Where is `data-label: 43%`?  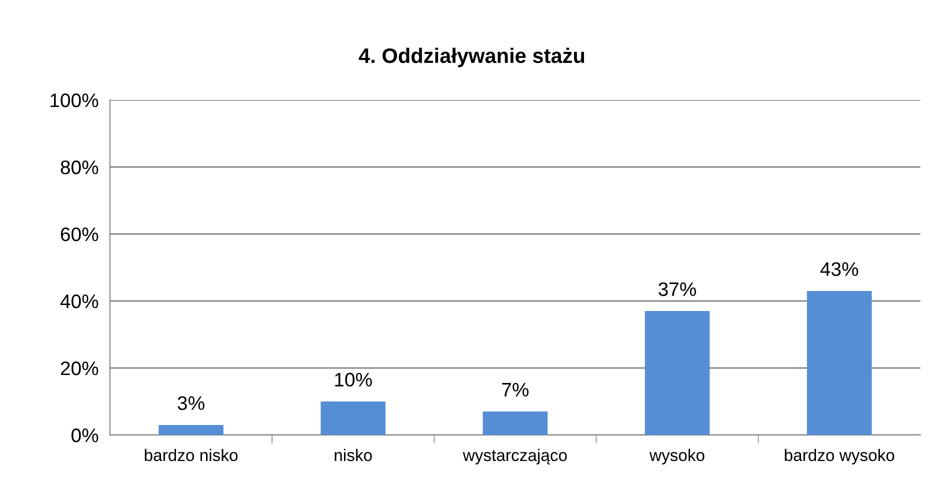 data-label: 43% is located at coordinates (839, 269).